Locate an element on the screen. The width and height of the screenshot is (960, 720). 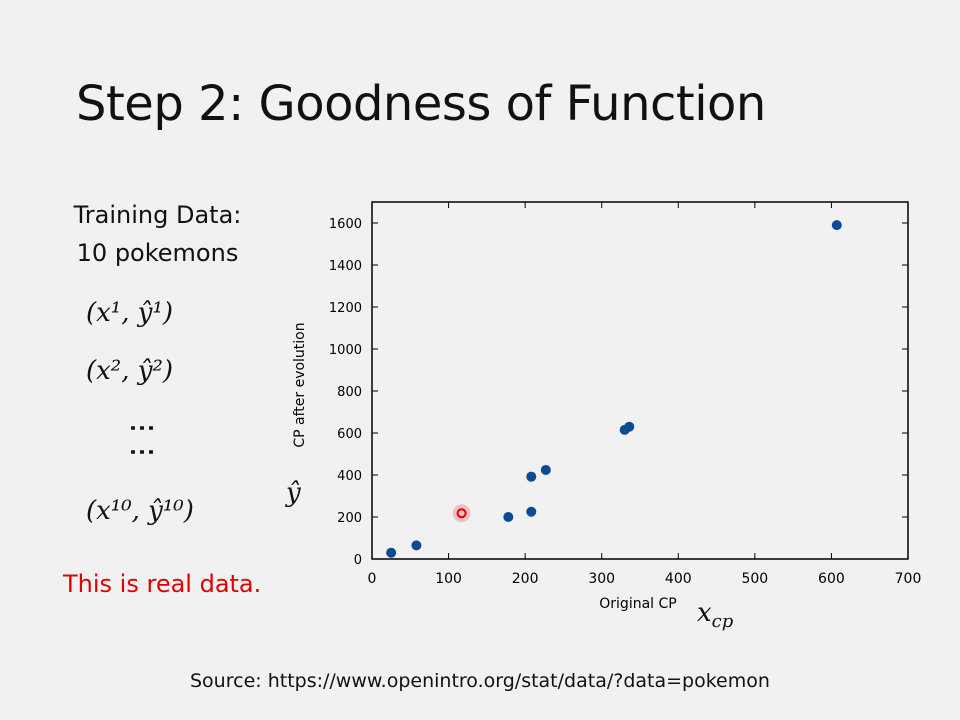
x-tick-label: 100 is located at coordinates (448, 579).